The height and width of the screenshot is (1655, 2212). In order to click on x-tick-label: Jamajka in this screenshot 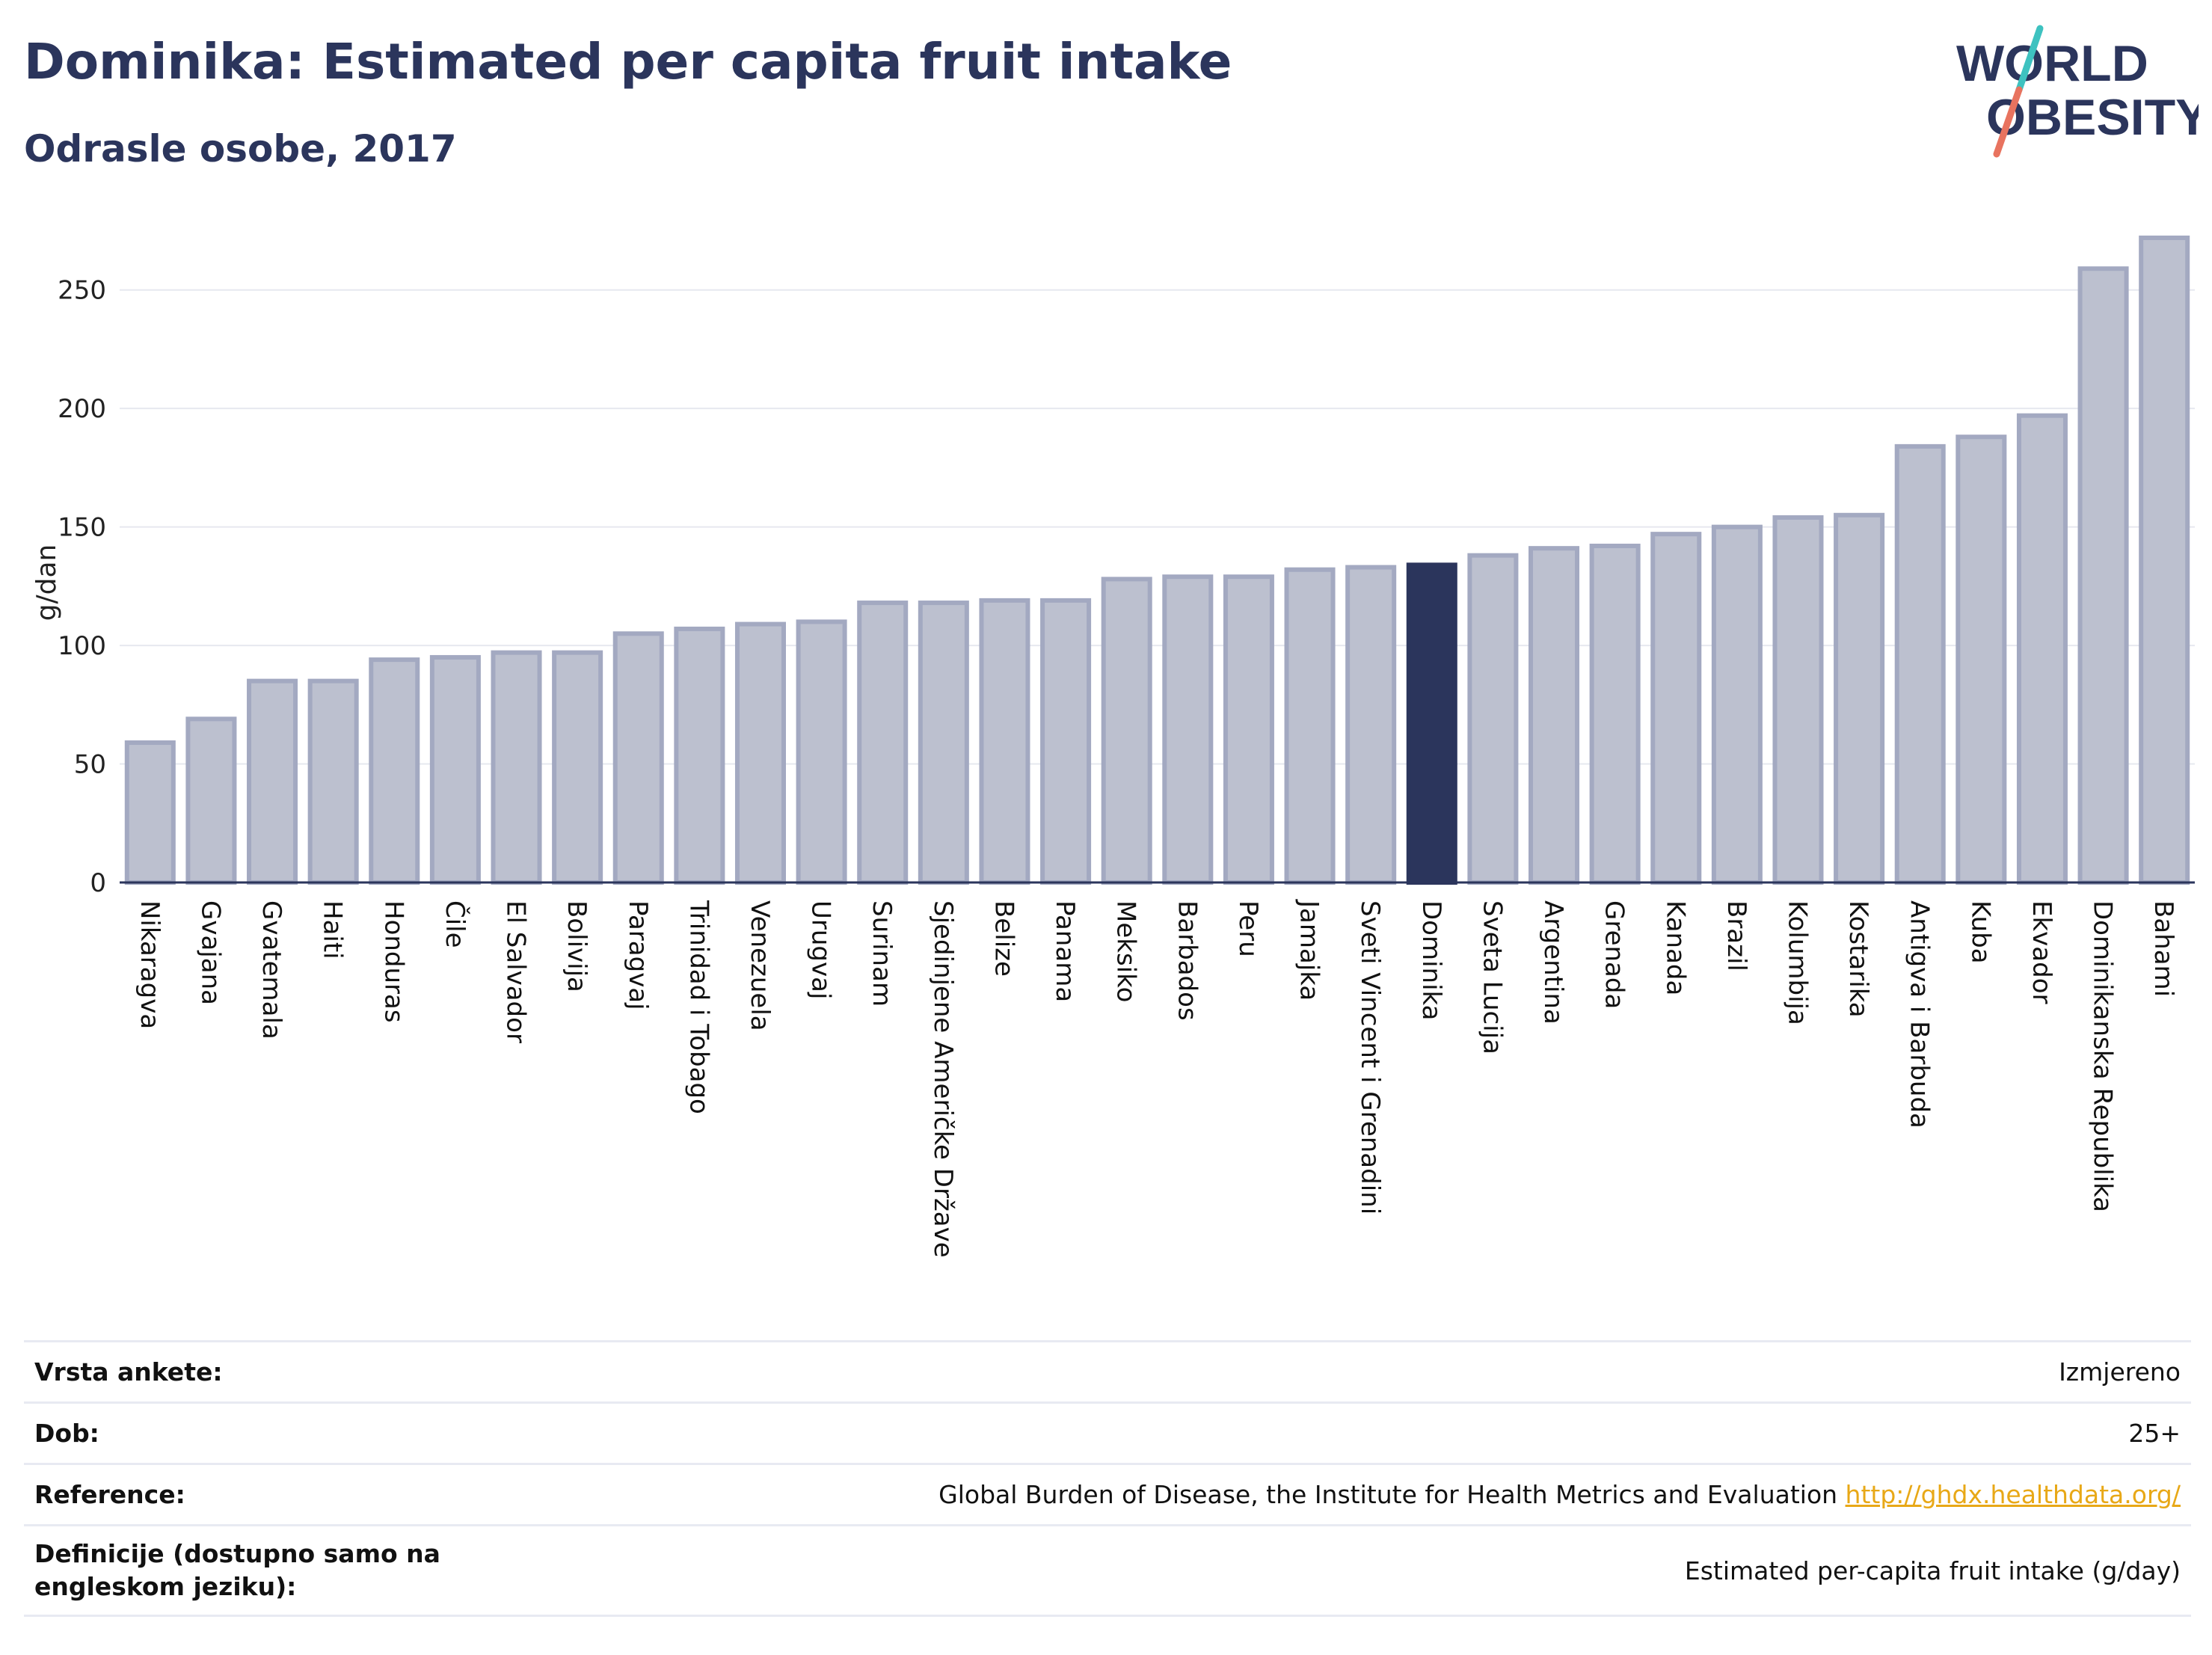, I will do `click(1309, 950)`.